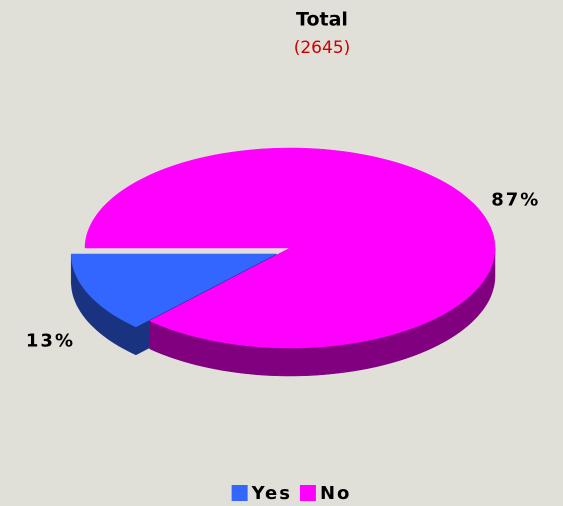 The width and height of the screenshot is (563, 506). Describe the element at coordinates (322, 48) in the screenshot. I see `chart-subtitle: (2645)` at that location.